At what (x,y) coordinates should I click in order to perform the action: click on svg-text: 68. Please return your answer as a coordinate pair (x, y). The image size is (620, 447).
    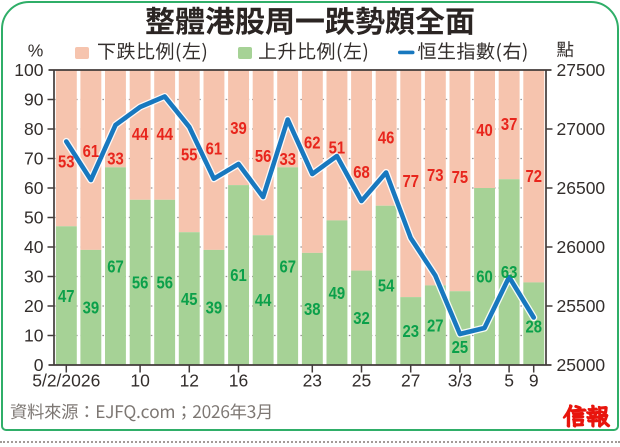
    Looking at the image, I should click on (361, 172).